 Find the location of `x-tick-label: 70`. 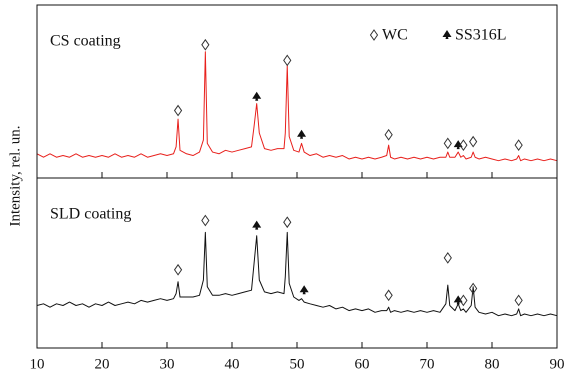

x-tick-label: 70 is located at coordinates (427, 364).